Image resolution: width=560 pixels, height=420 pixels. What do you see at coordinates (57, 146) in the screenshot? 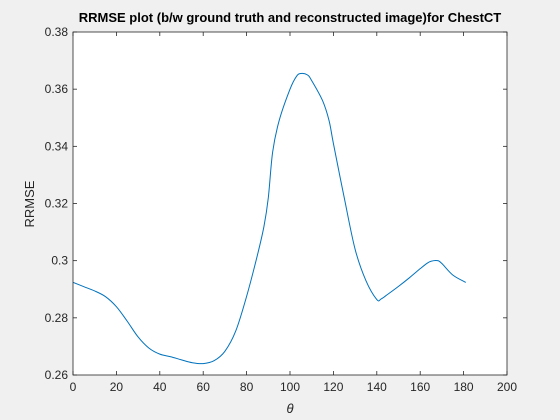
I see `y-tick-label: 0.34` at bounding box center [57, 146].